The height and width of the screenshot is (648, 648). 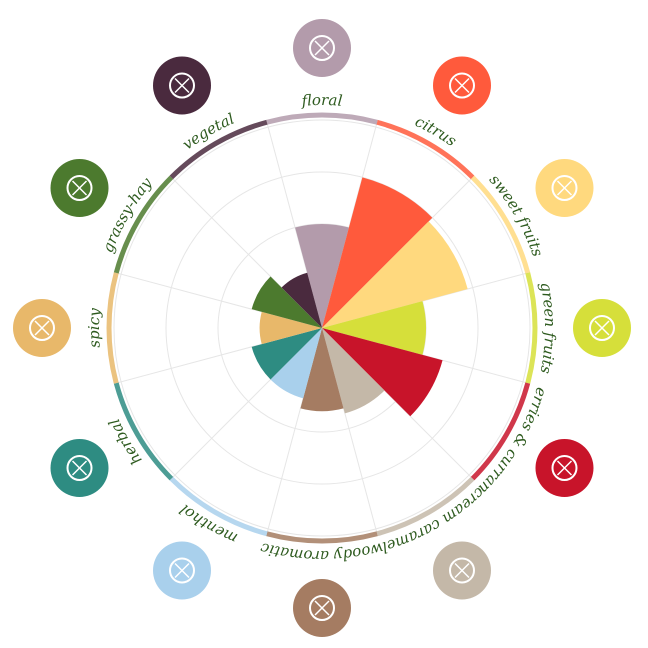 I want to click on category-label: floral, so click(x=321, y=100).